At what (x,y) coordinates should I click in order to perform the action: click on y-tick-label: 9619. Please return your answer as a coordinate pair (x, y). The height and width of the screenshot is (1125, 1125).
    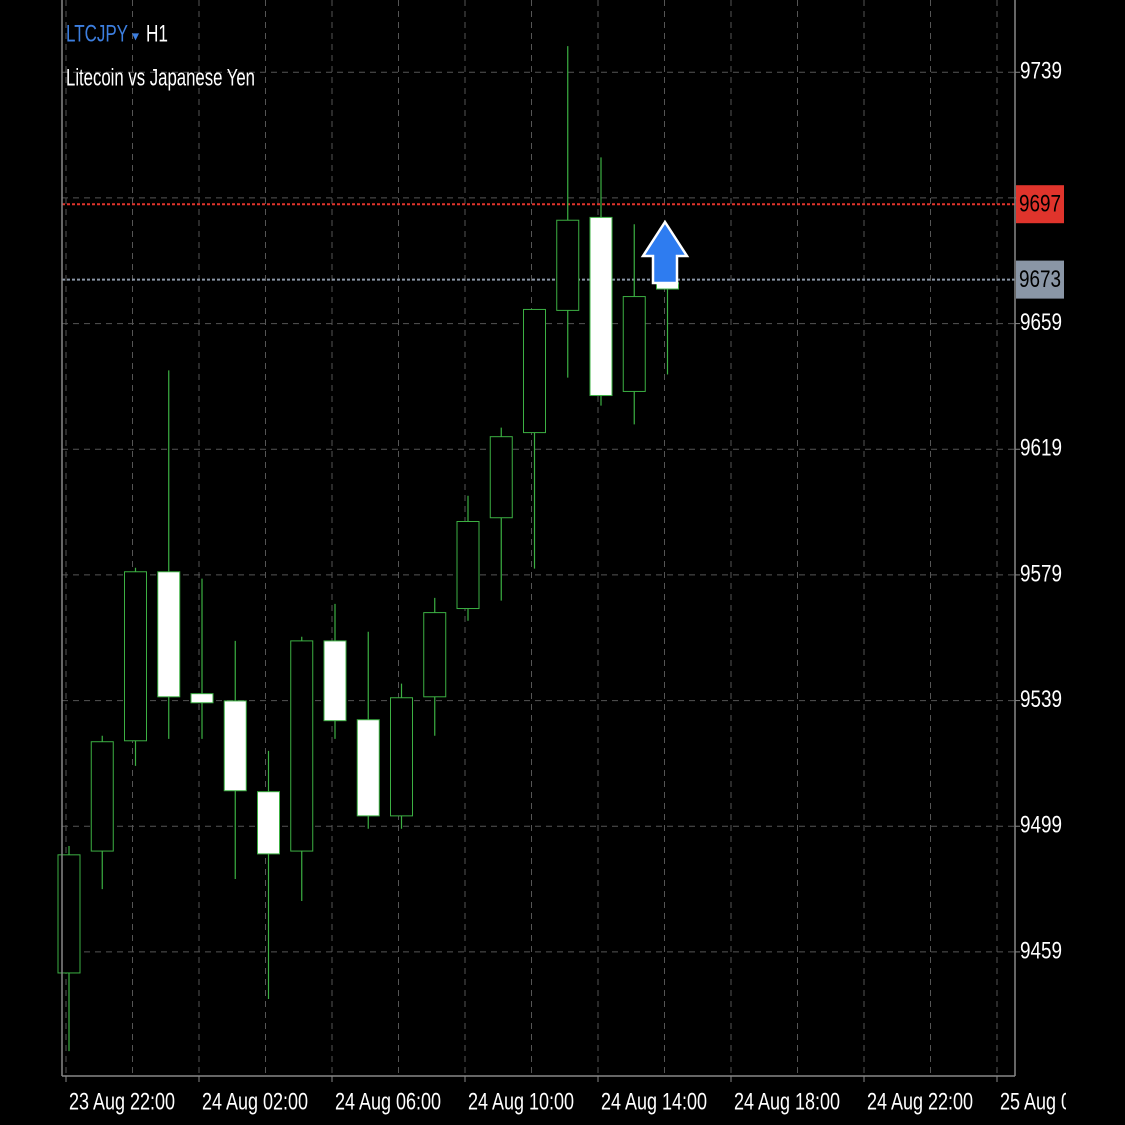
    Looking at the image, I should click on (1041, 448).